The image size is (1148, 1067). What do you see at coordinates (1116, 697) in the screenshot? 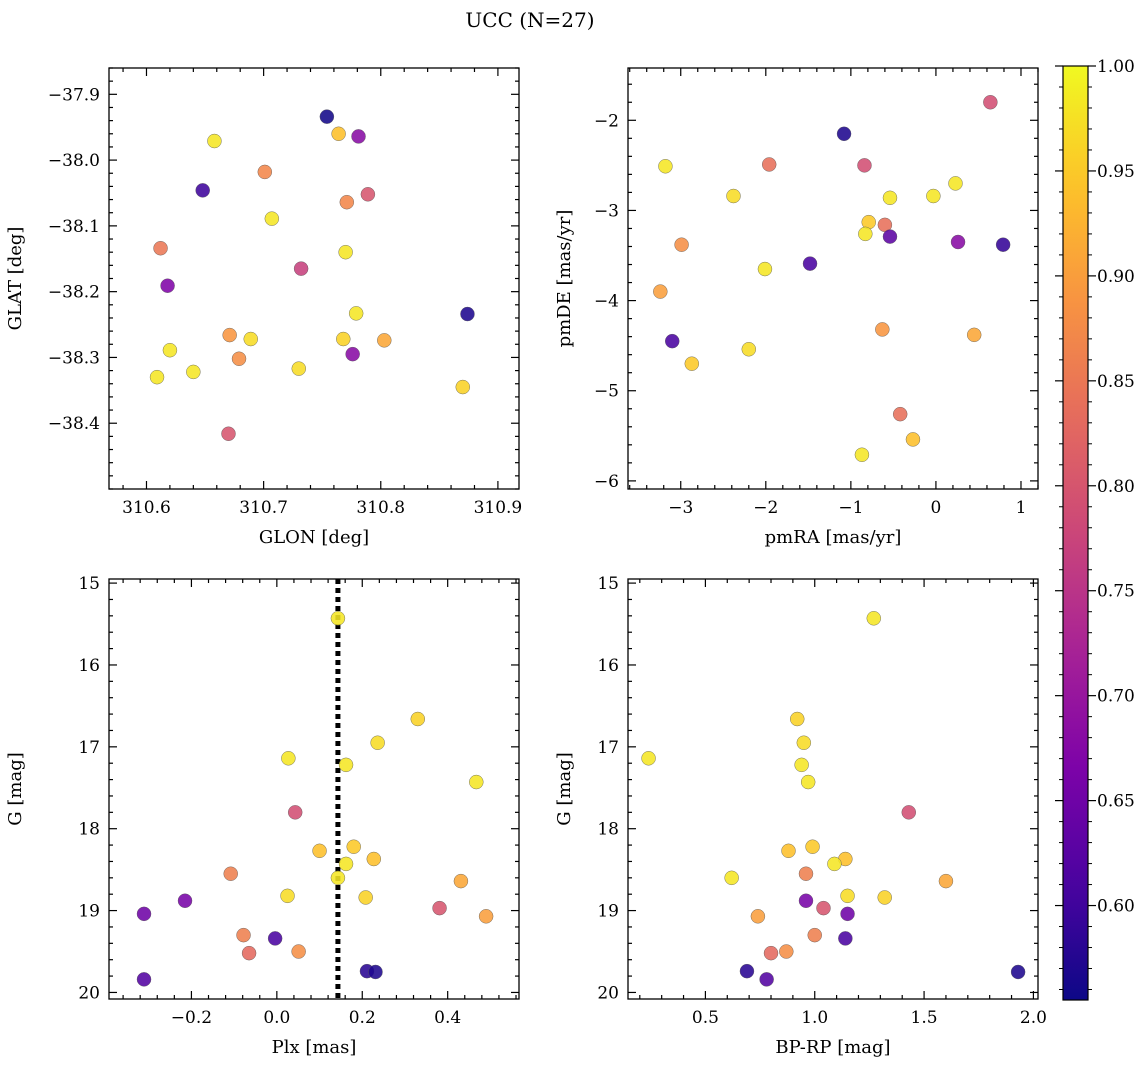
I see `colorbar-tick-label: 0.70` at bounding box center [1116, 697].